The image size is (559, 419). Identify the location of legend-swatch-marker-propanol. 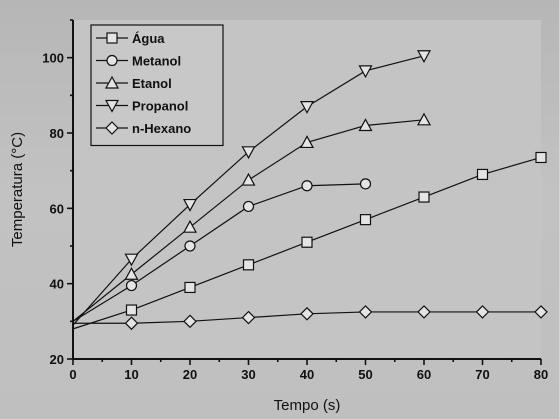
(112, 106).